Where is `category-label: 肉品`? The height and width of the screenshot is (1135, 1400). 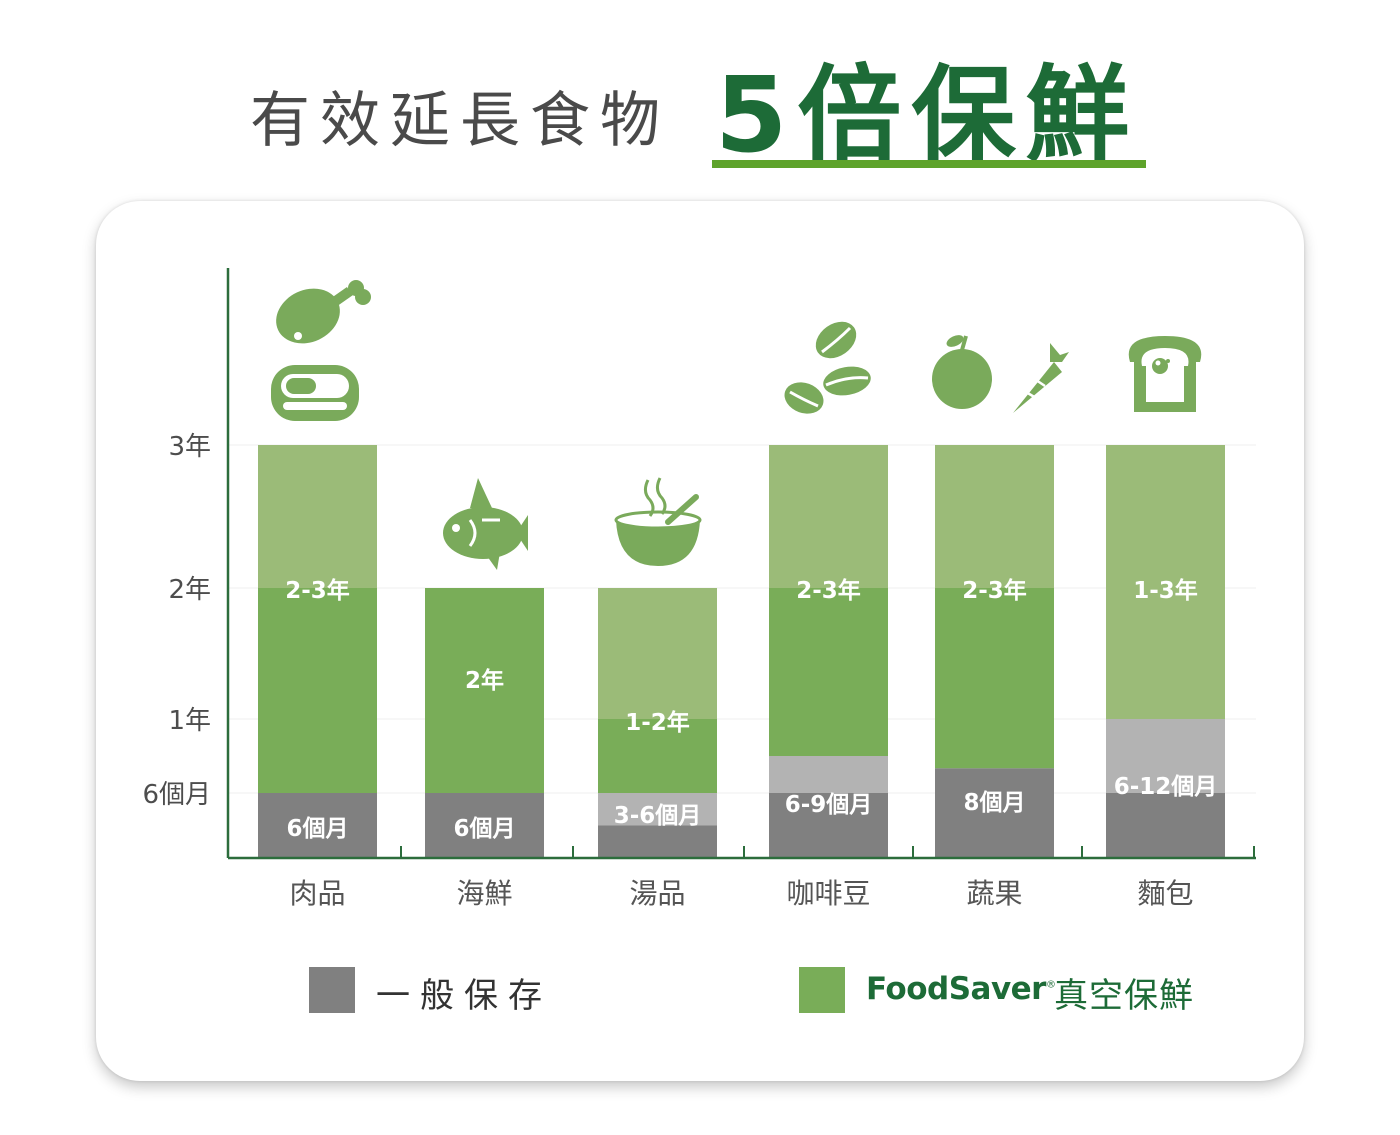 category-label: 肉品 is located at coordinates (317, 893).